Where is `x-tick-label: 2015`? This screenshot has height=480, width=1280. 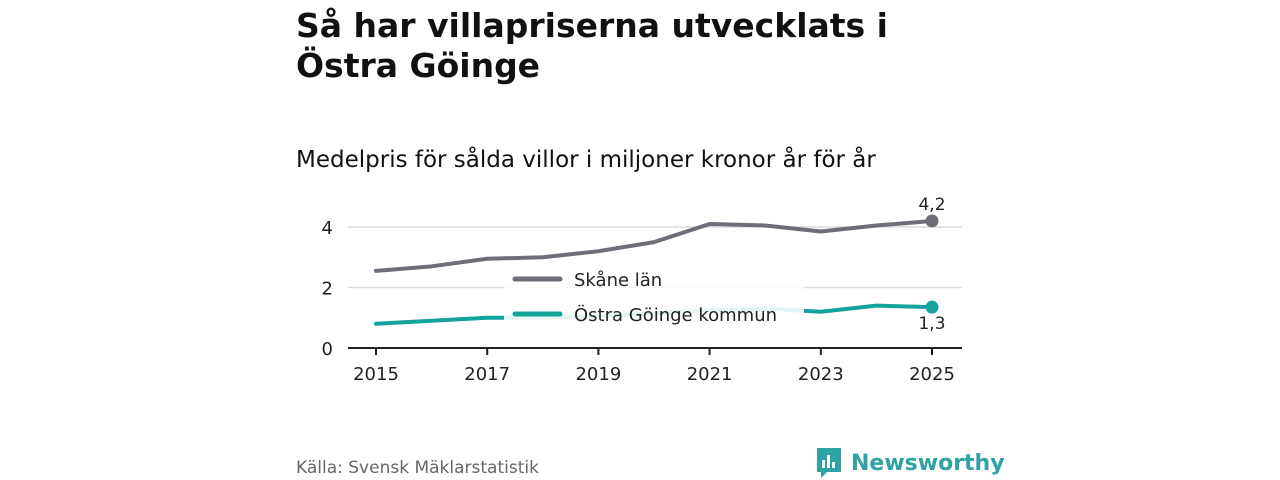
x-tick-label: 2015 is located at coordinates (376, 374).